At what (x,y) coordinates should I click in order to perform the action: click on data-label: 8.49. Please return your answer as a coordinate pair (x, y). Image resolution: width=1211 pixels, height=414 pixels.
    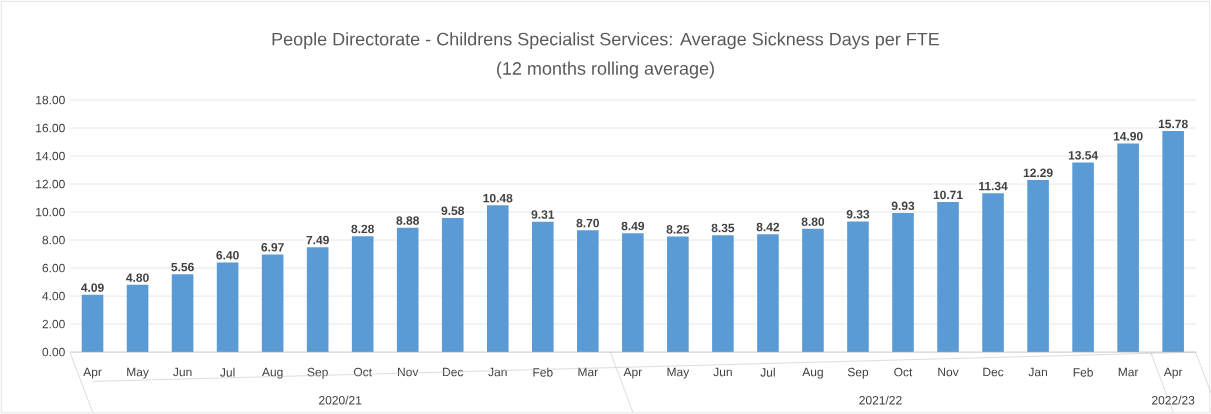
    Looking at the image, I should click on (633, 226).